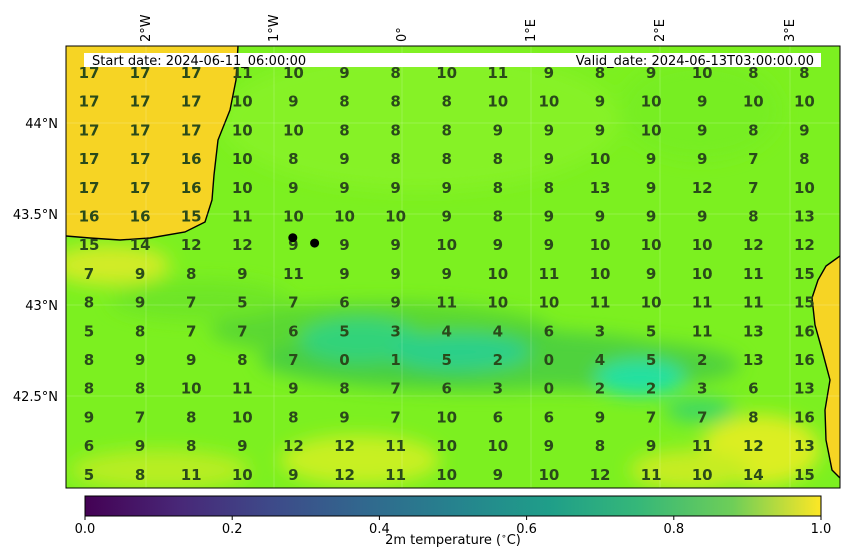 This screenshot has width=850, height=560. Describe the element at coordinates (468, 28) in the screenshot. I see `longitude-labels: 2°W 1°W 0° 1°E 2°E 3°E` at that location.